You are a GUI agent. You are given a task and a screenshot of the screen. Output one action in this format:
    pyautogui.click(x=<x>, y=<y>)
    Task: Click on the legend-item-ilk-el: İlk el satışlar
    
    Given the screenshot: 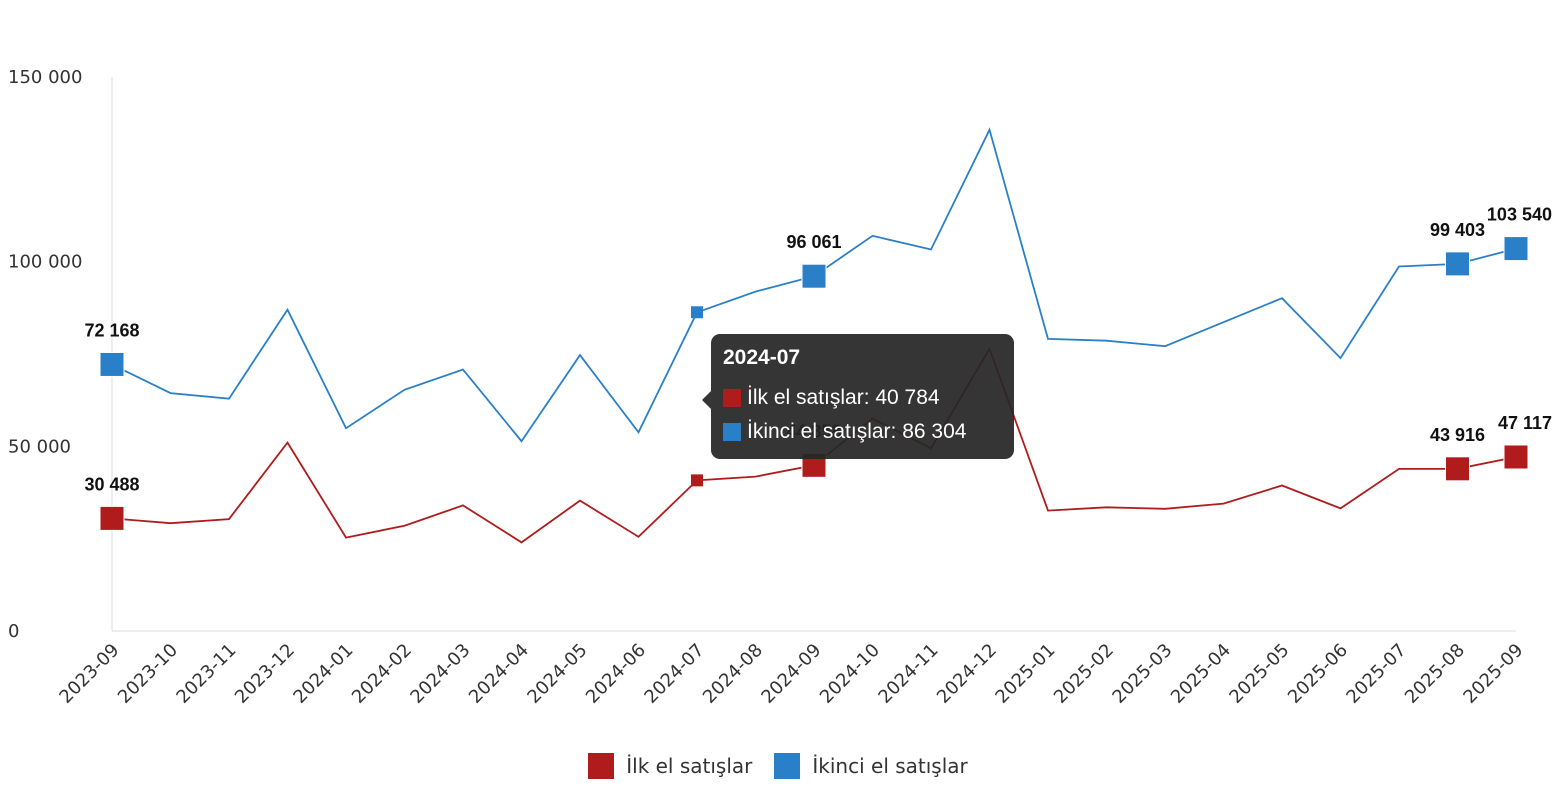 What is the action you would take?
    pyautogui.click(x=670, y=766)
    